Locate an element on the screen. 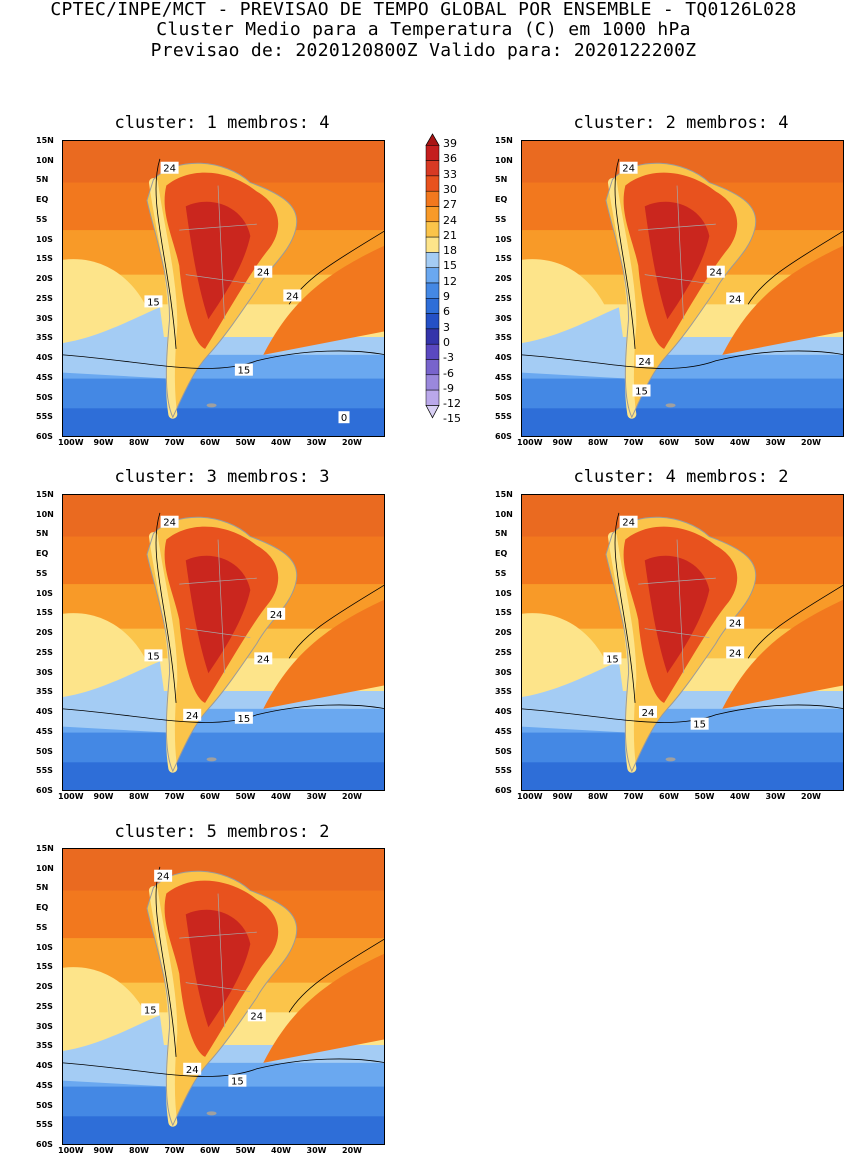 The width and height of the screenshot is (847, 1157). contour-label-text: 0 is located at coordinates (344, 418).